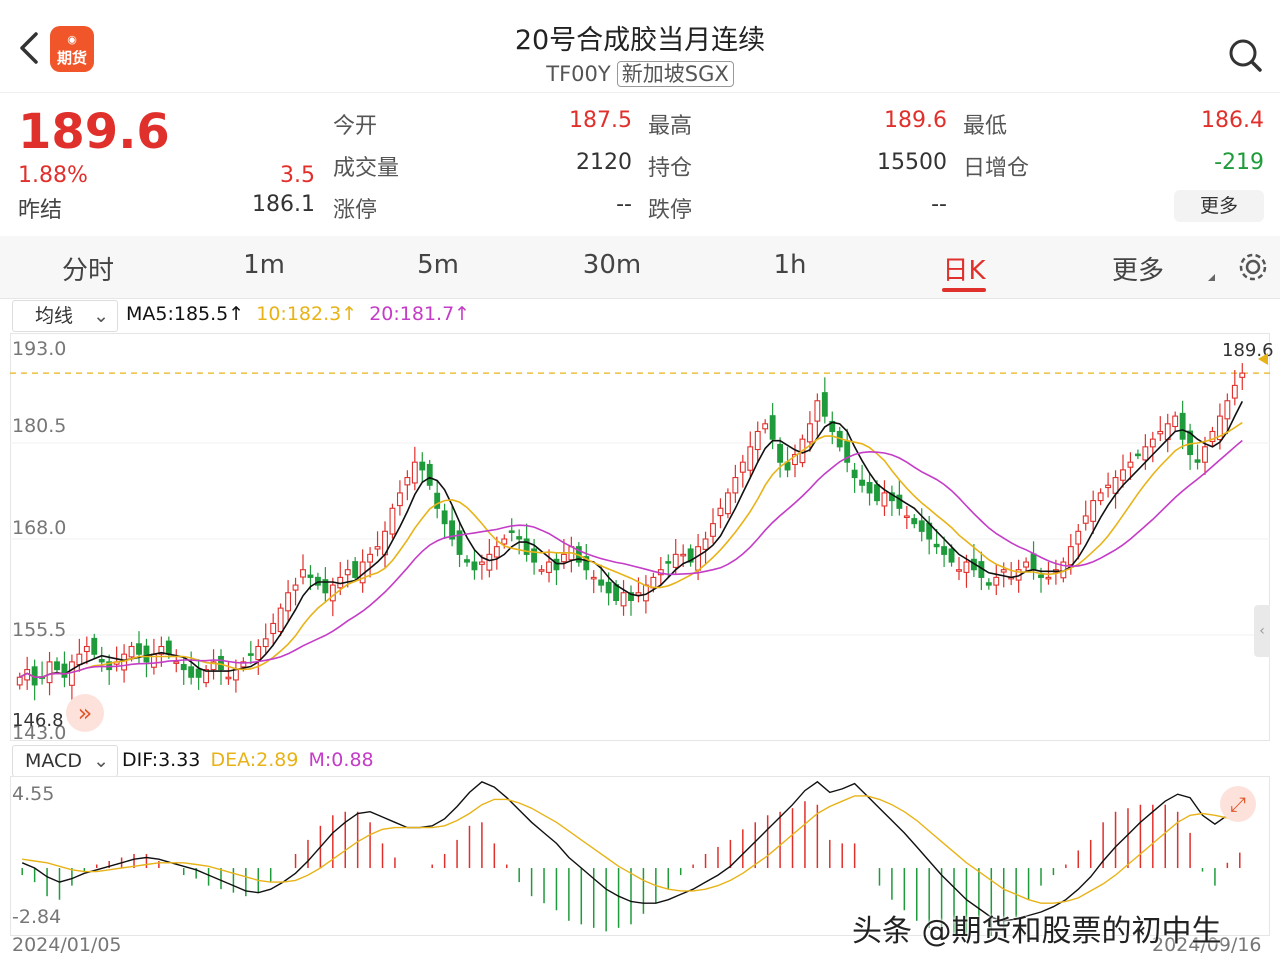 The width and height of the screenshot is (1280, 970). Describe the element at coordinates (420, 314) in the screenshot. I see `ma20-value: 20:181.7↑` at that location.